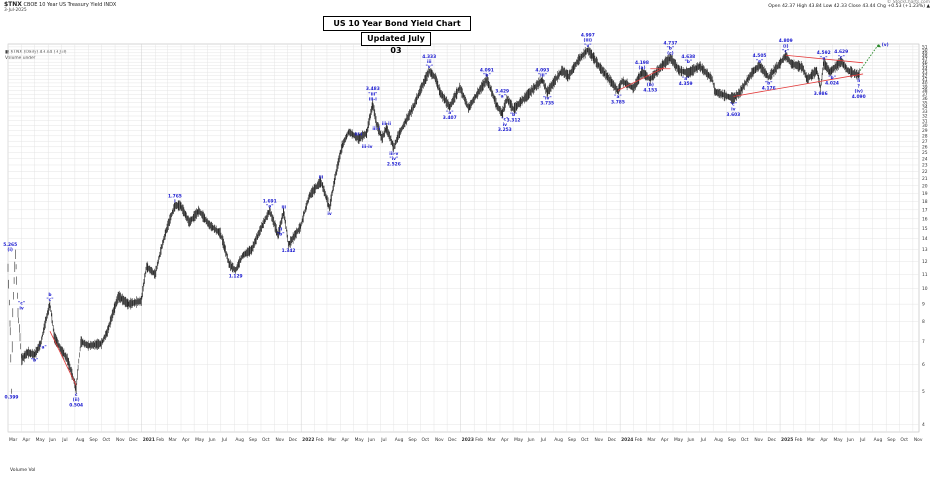 This screenshot has width=936, height=486. Describe the element at coordinates (760, 56) in the screenshot. I see `wave-label: 4.505` at that location.